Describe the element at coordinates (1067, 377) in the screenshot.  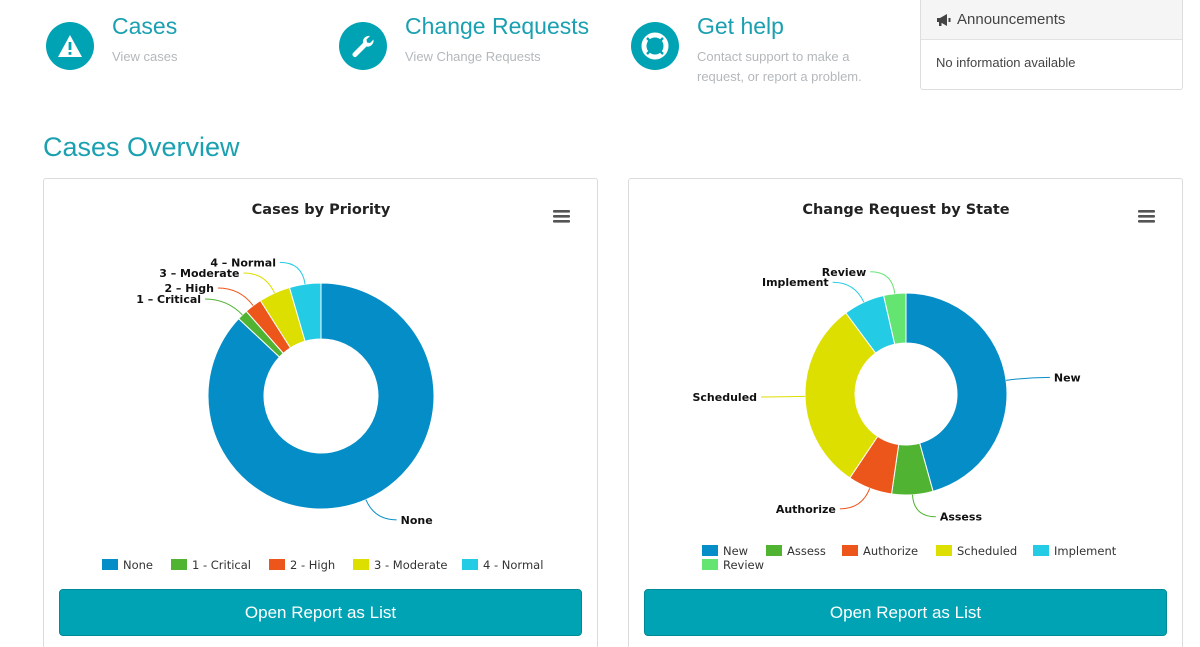
I see `data-label: New` at that location.